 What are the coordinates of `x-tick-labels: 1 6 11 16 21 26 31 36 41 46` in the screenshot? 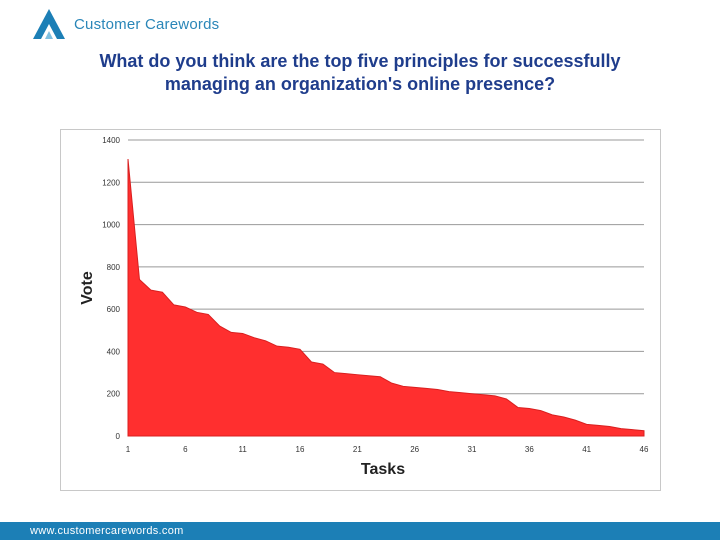 It's located at (387, 449).